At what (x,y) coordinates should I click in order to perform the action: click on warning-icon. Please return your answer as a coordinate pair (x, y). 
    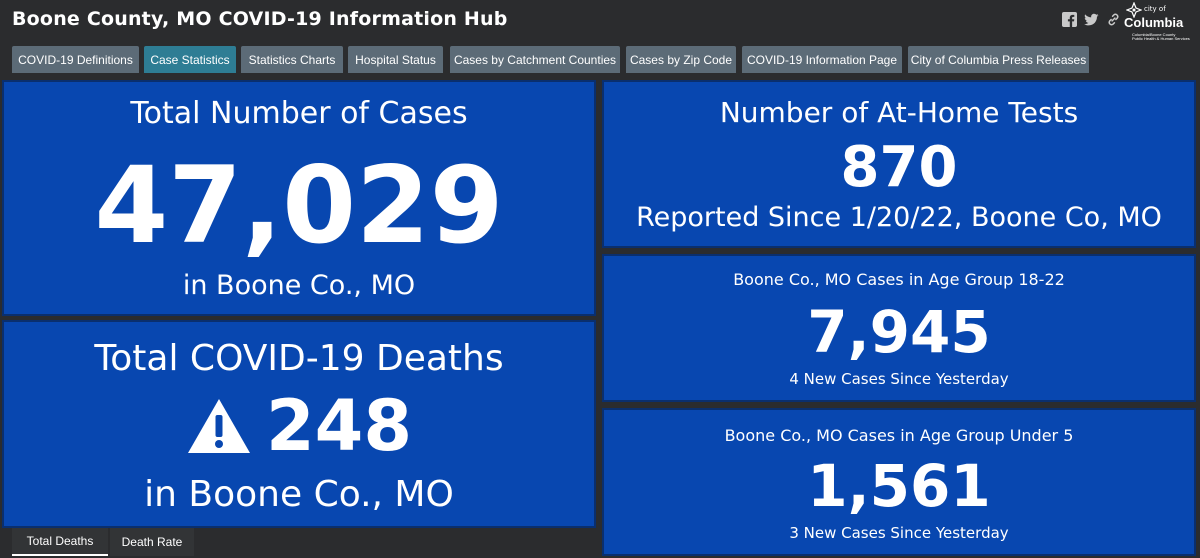
    Looking at the image, I should click on (218, 426).